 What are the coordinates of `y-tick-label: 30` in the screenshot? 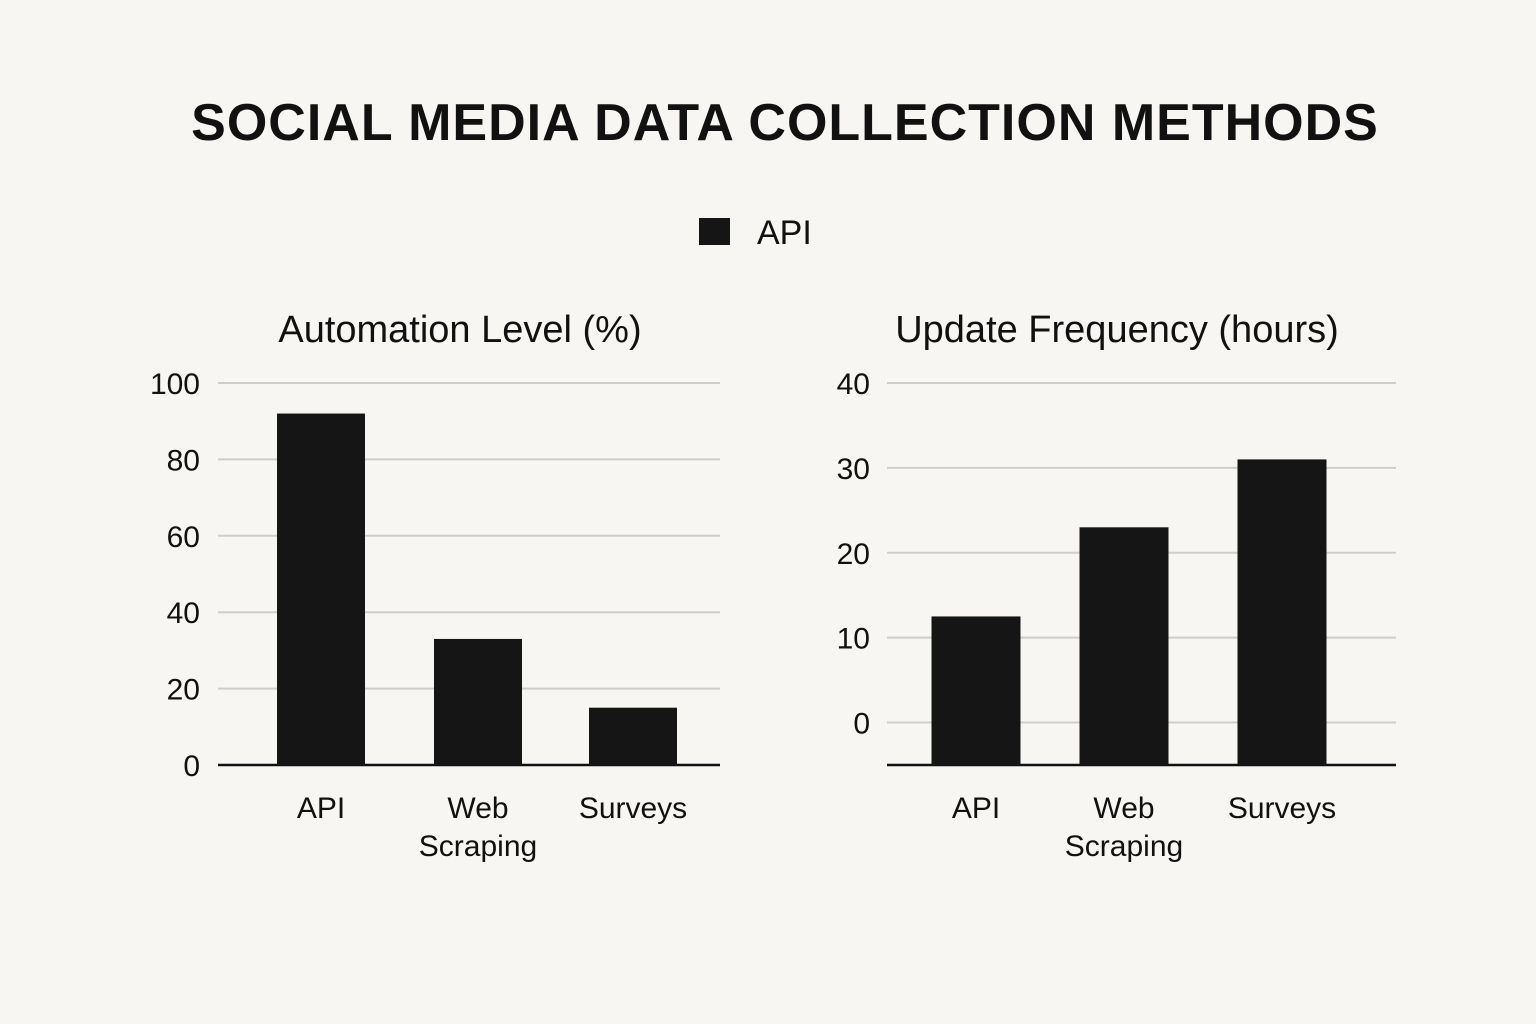 It's located at (853, 469).